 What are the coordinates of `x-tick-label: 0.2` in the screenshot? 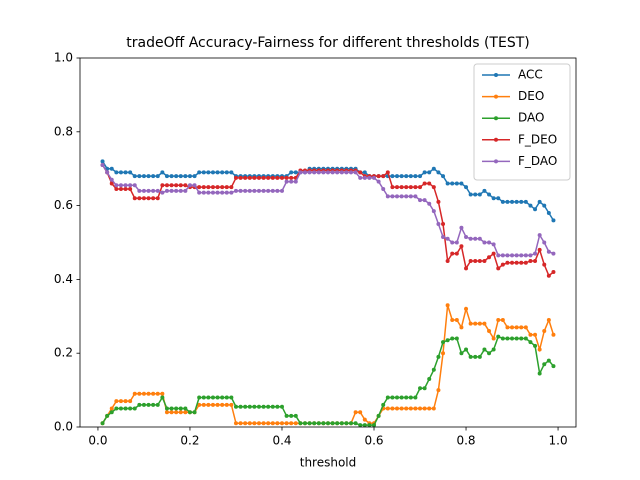 It's located at (189, 441).